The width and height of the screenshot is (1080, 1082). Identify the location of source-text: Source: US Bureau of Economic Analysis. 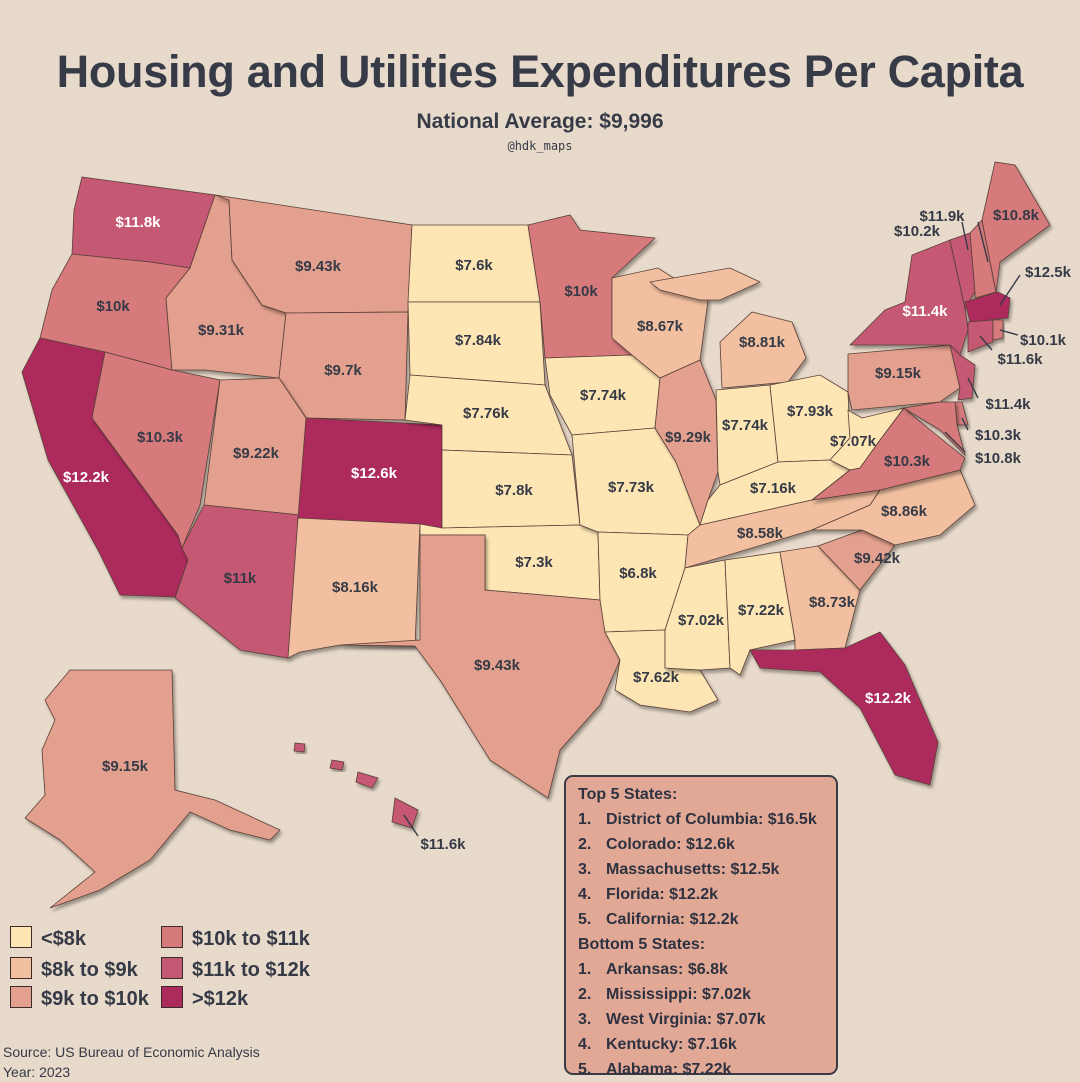
(131, 1052).